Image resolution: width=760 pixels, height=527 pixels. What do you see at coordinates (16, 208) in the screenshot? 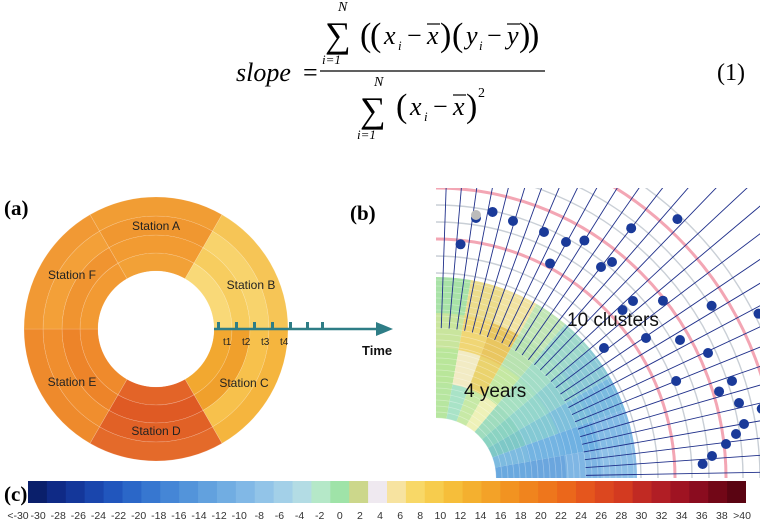
I see `panel-label-a: (a)` at bounding box center [16, 208].